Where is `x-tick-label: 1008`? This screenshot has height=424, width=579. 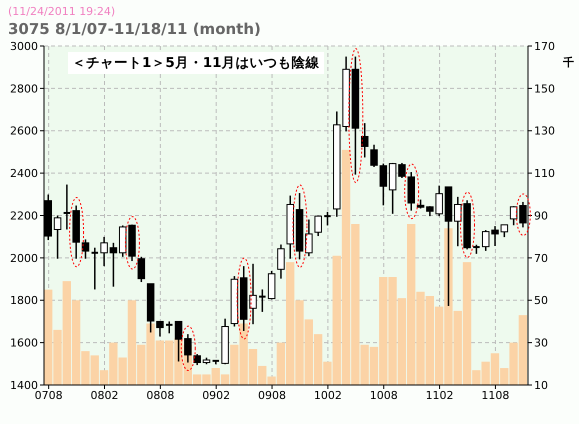
x-tick-label: 1008 is located at coordinates (384, 395).